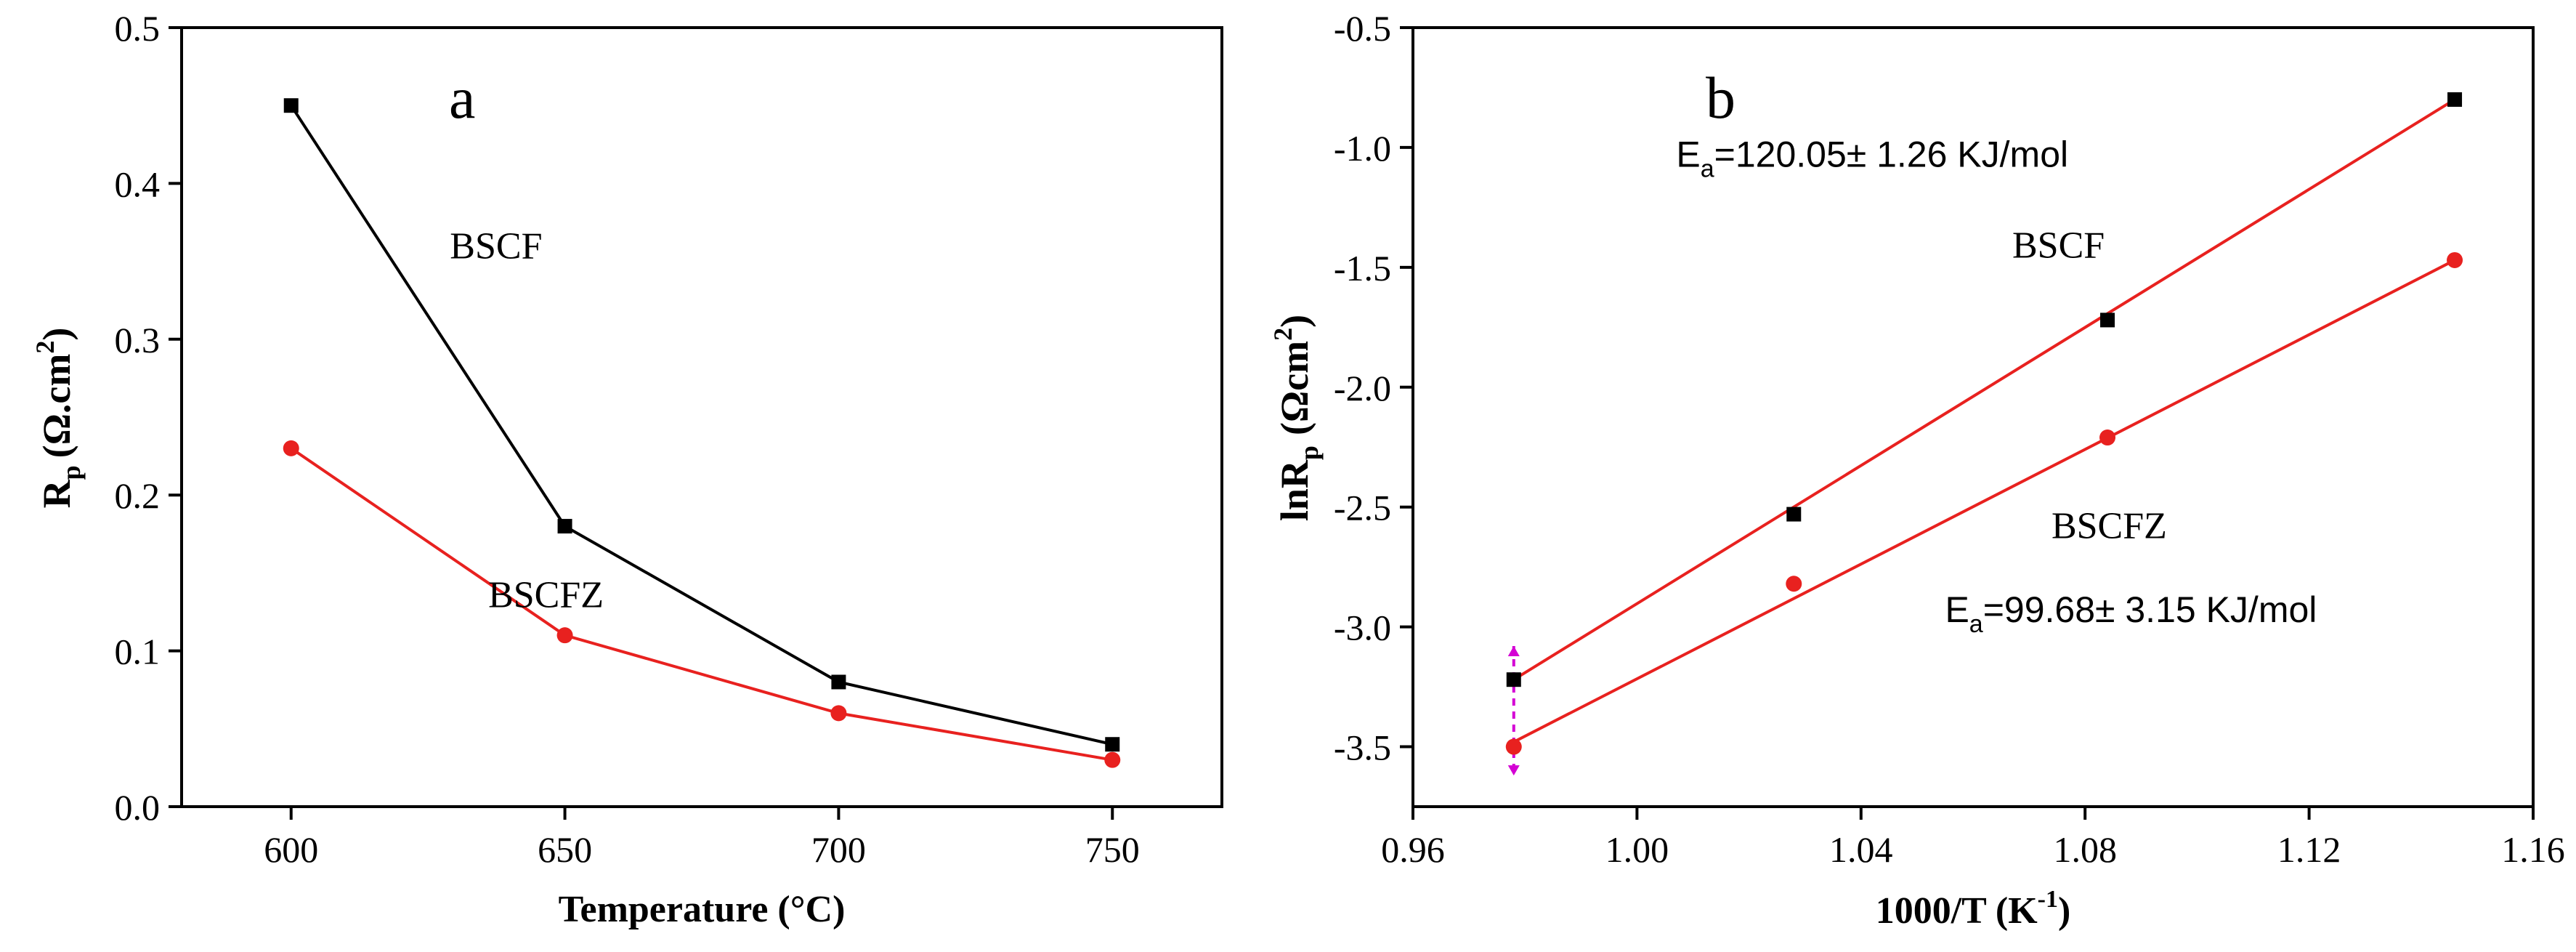 Image resolution: width=2576 pixels, height=952 pixels. What do you see at coordinates (1362, 28) in the screenshot?
I see `y-tick-label: -0.5` at bounding box center [1362, 28].